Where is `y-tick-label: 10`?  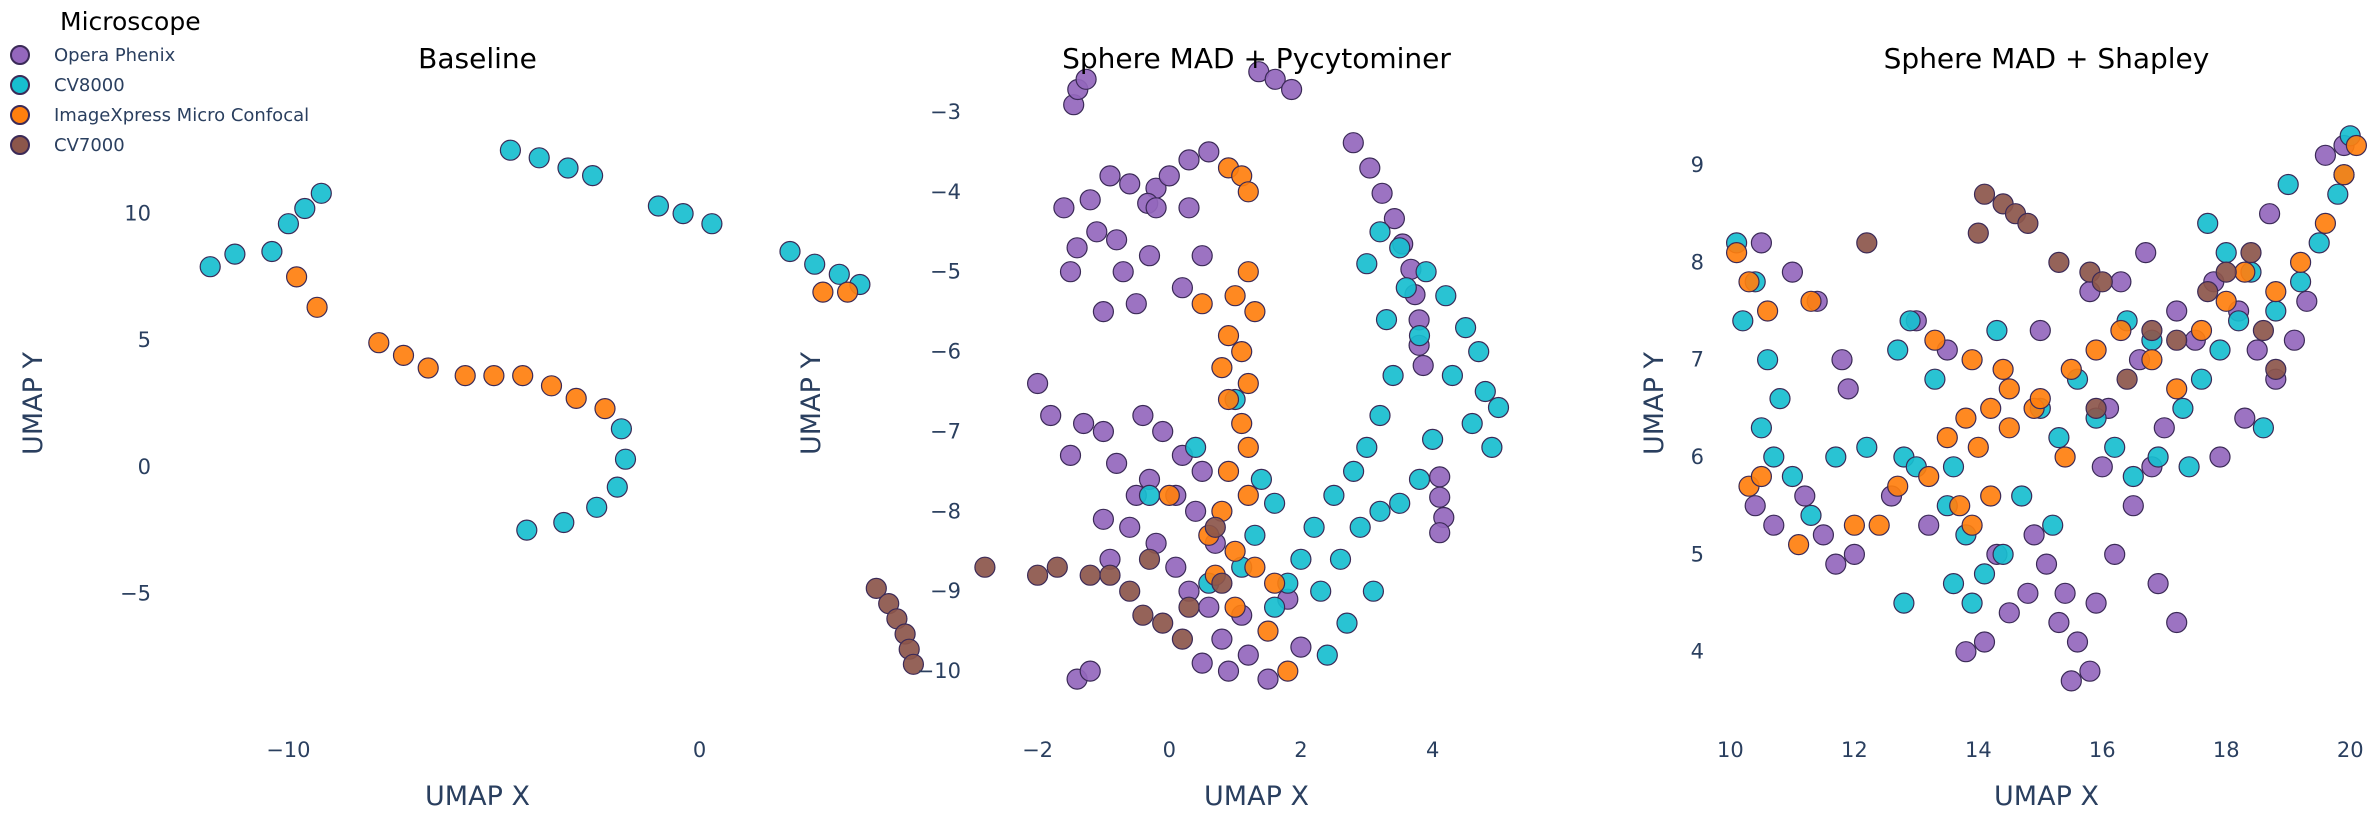
y-tick-label: 10 is located at coordinates (137, 214).